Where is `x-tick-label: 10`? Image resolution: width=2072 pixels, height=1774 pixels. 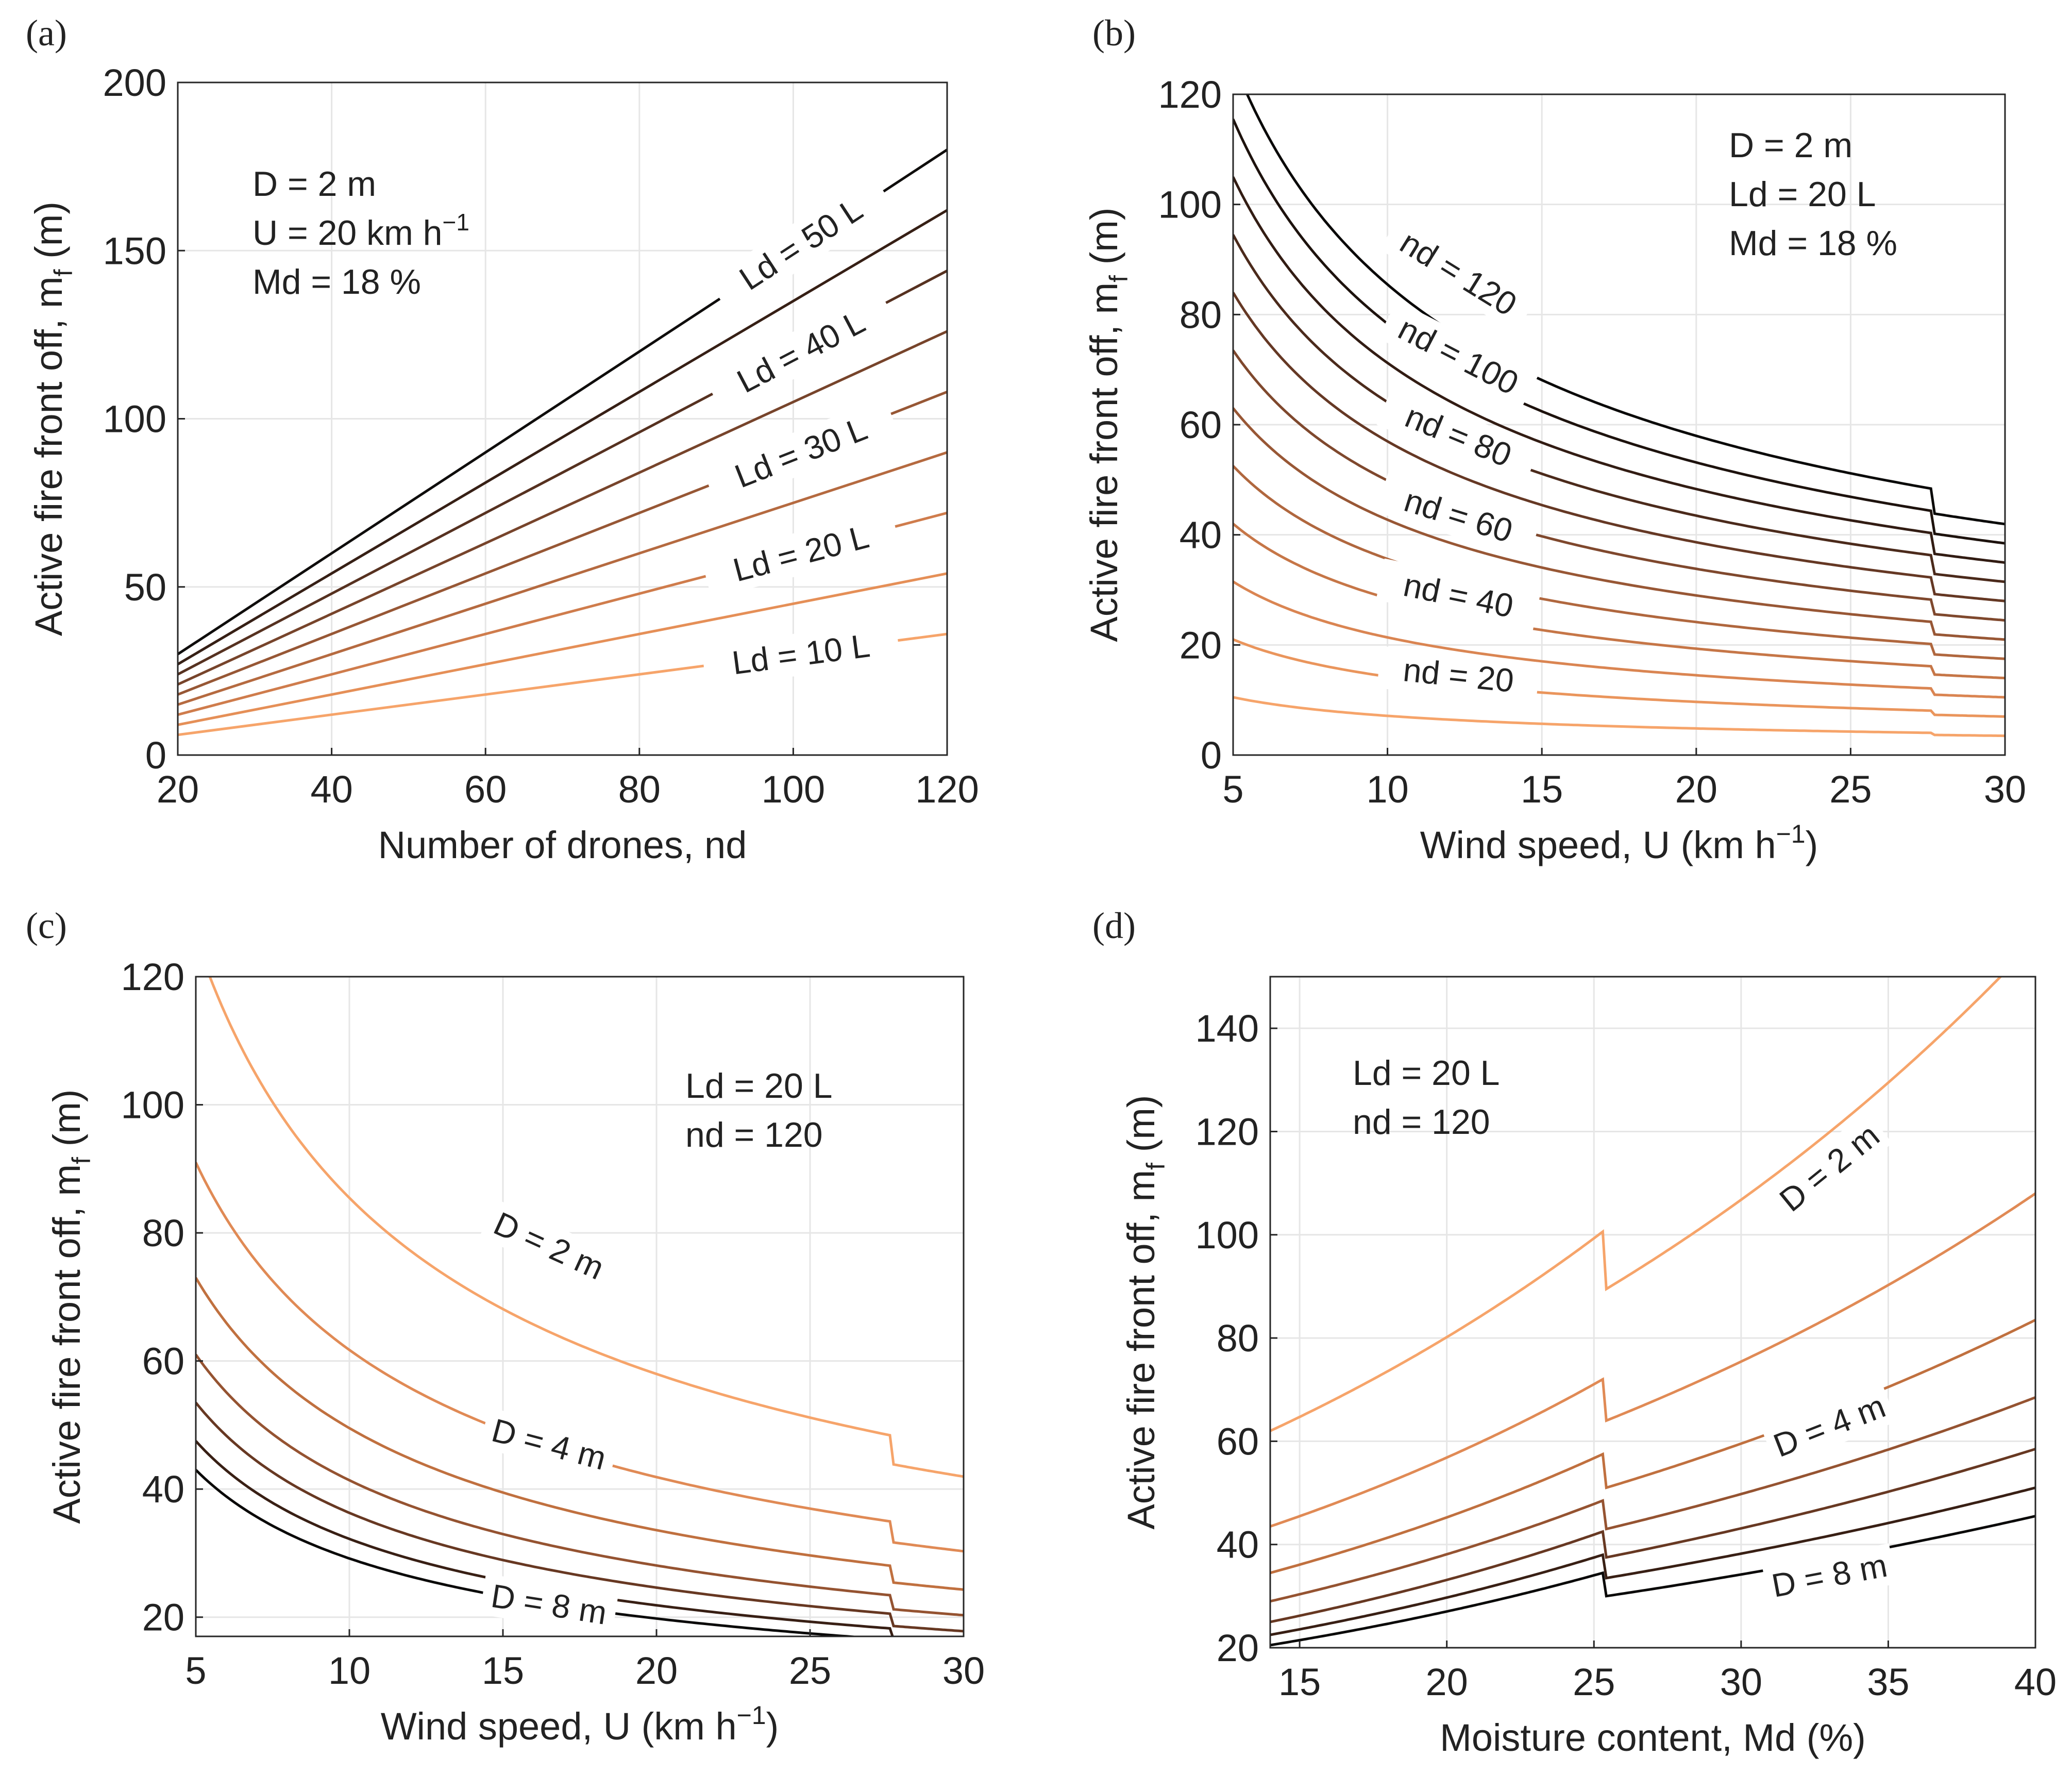 x-tick-label: 10 is located at coordinates (349, 1670).